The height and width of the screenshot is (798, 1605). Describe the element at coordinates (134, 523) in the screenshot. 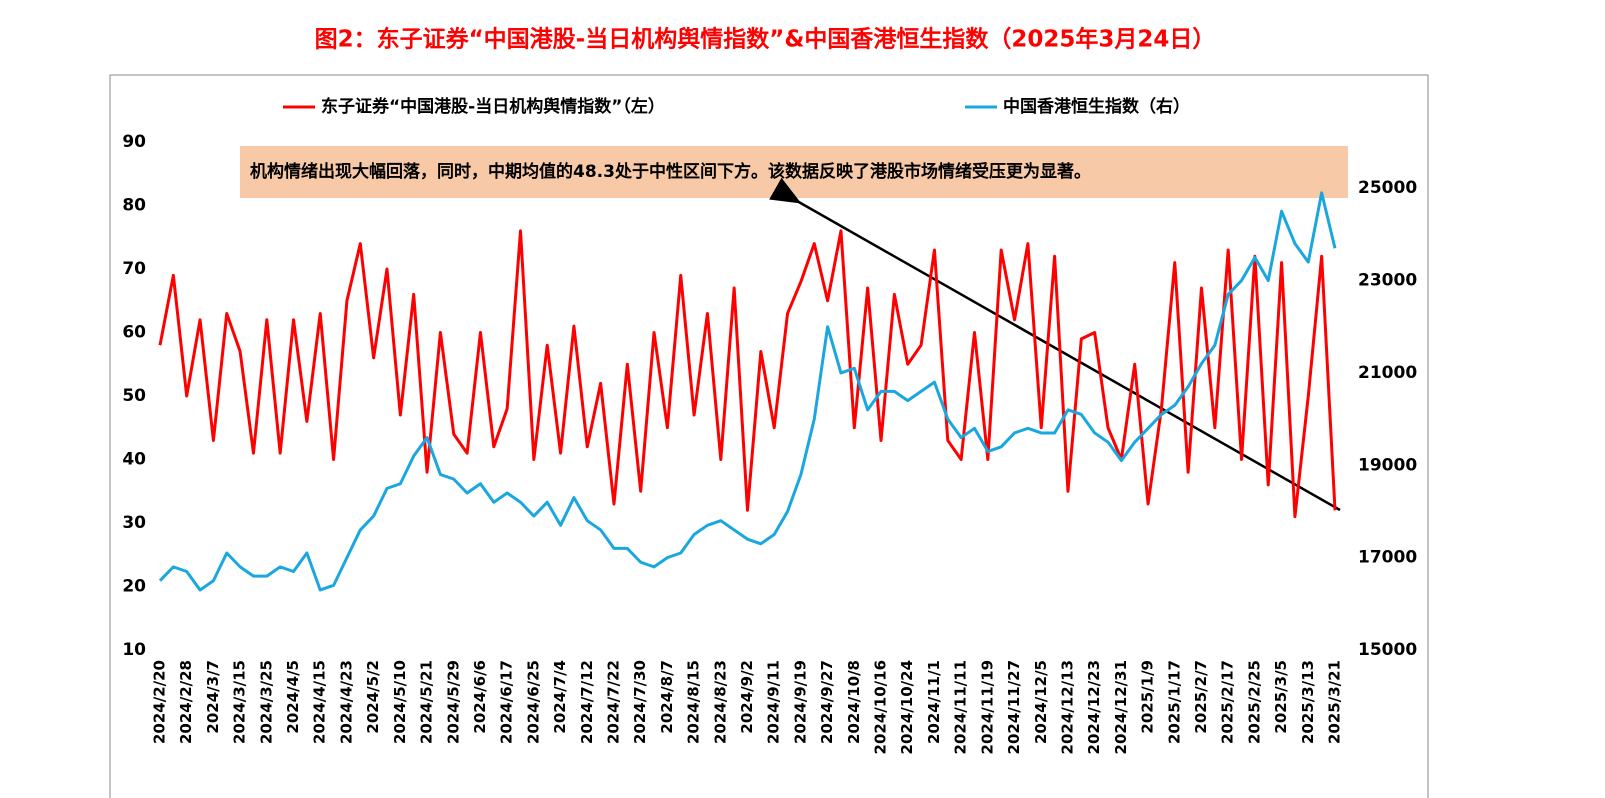

I see `y-tick-label: 30` at that location.